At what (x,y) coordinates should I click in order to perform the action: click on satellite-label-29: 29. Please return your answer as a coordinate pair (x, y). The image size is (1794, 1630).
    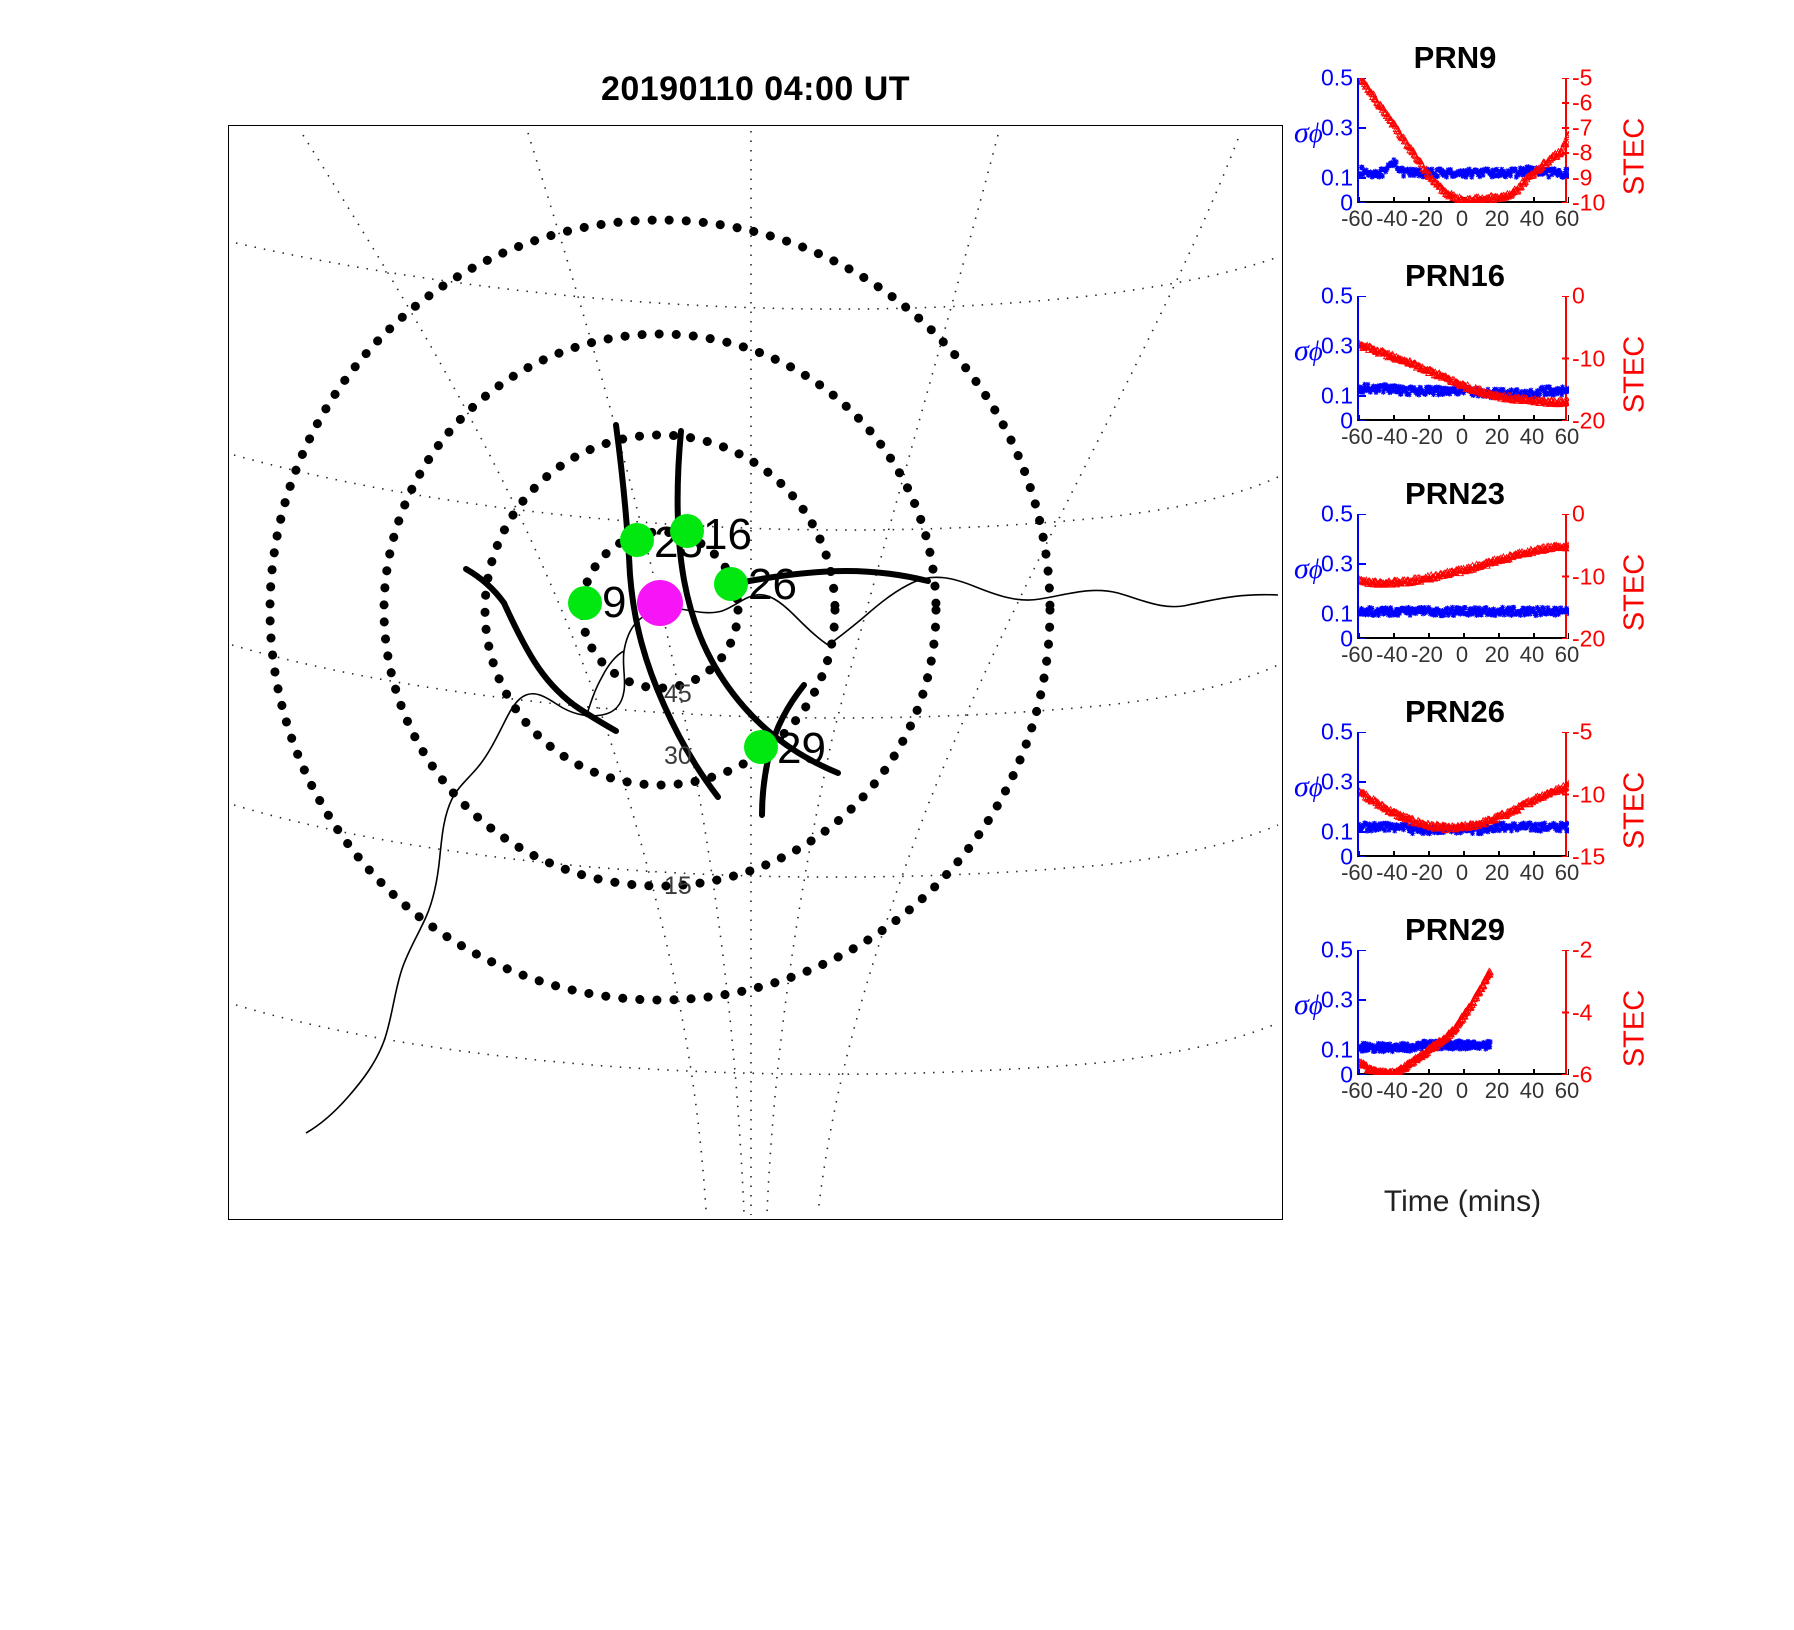
    Looking at the image, I should click on (801, 748).